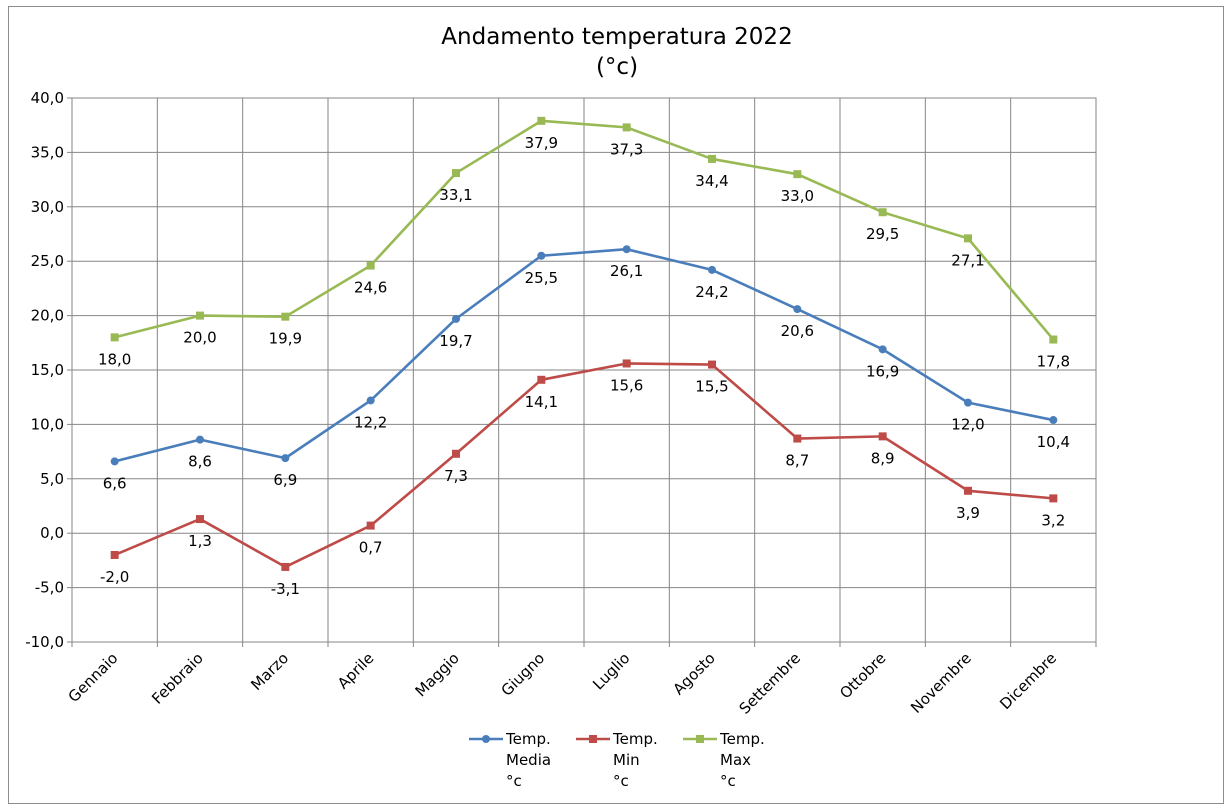 This screenshot has height=810, width=1232. I want to click on chart-subtitle: (°c), so click(617, 67).